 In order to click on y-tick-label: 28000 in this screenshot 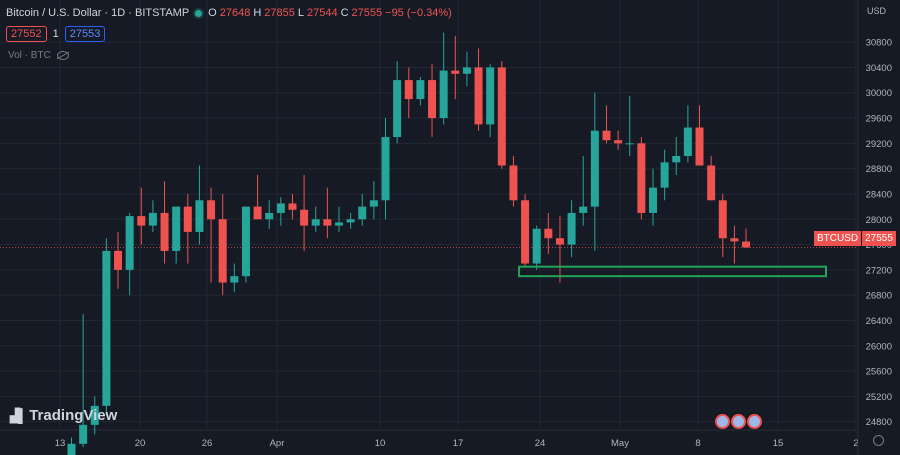, I will do `click(879, 220)`.